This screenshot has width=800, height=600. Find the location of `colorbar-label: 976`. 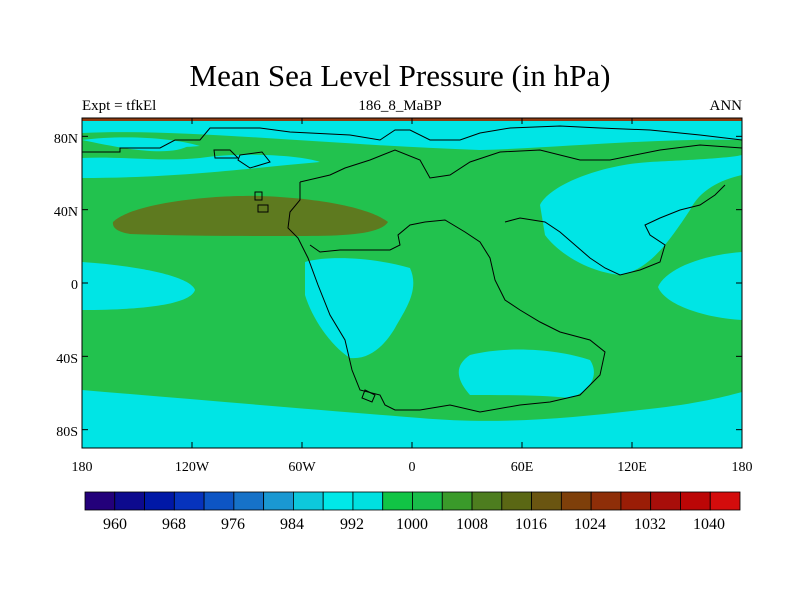

colorbar-label: 976 is located at coordinates (233, 524).